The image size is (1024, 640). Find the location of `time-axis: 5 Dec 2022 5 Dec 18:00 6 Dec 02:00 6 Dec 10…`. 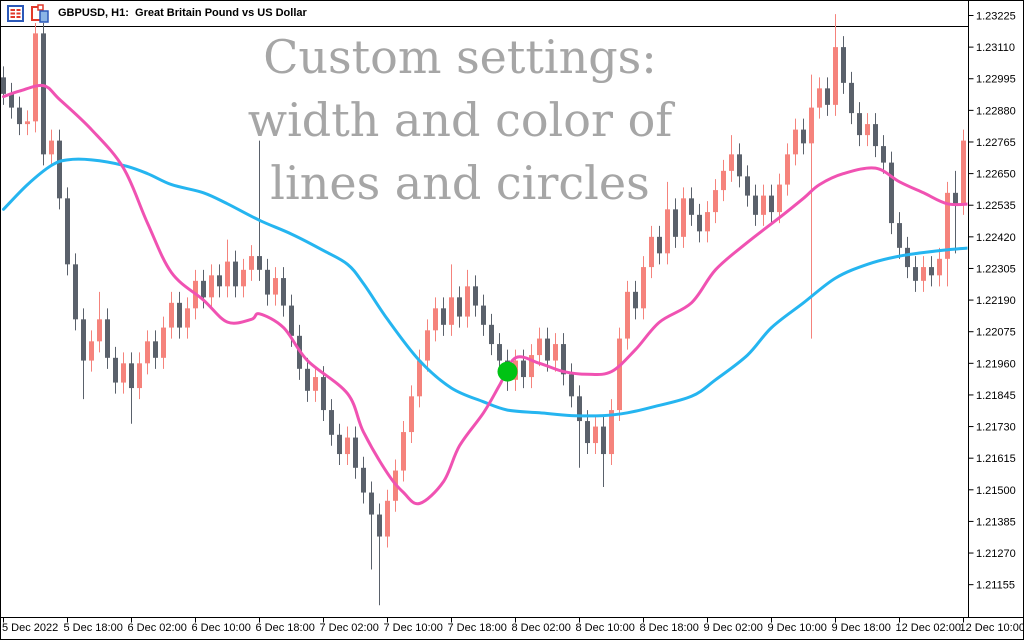

time-axis: 5 Dec 2022 5 Dec 18:00 6 Dec 02:00 6 Dec 10… is located at coordinates (513, 626).